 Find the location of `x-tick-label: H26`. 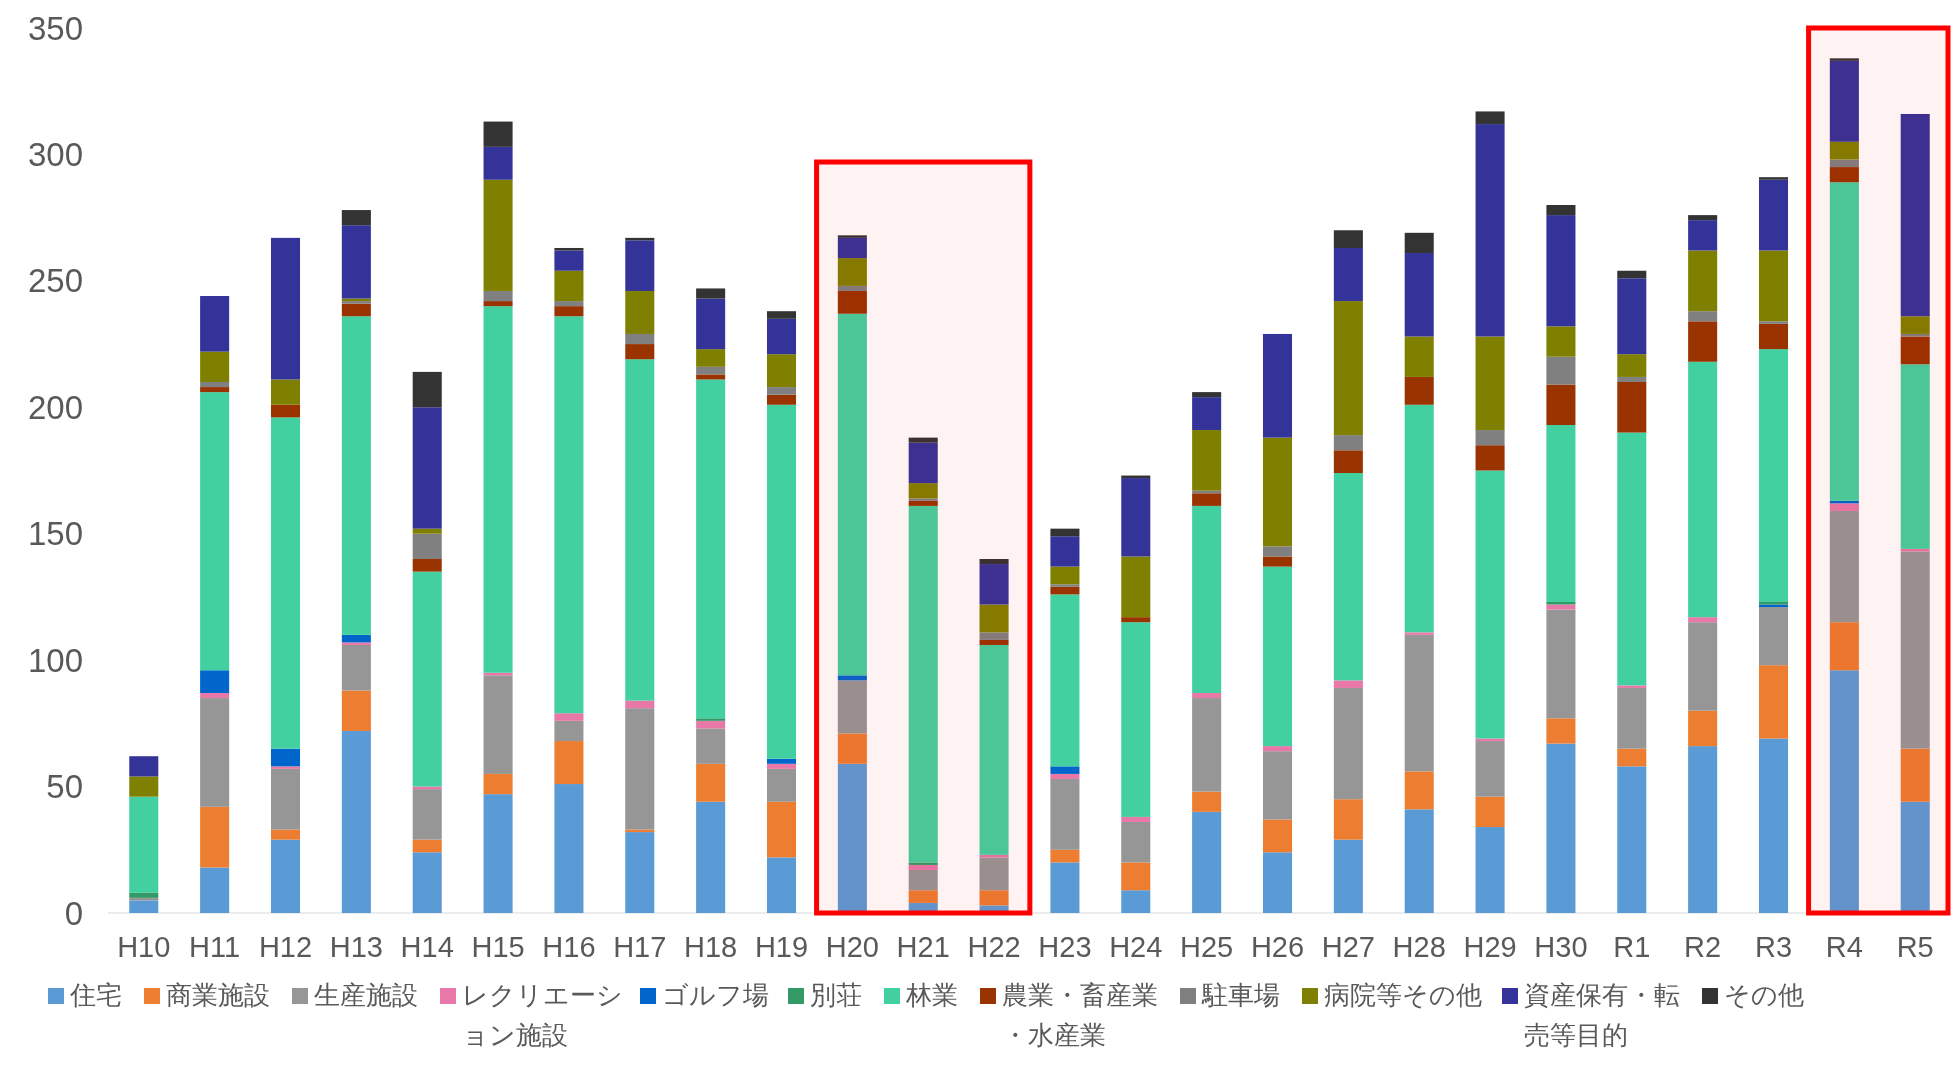

x-tick-label: H26 is located at coordinates (1277, 947).